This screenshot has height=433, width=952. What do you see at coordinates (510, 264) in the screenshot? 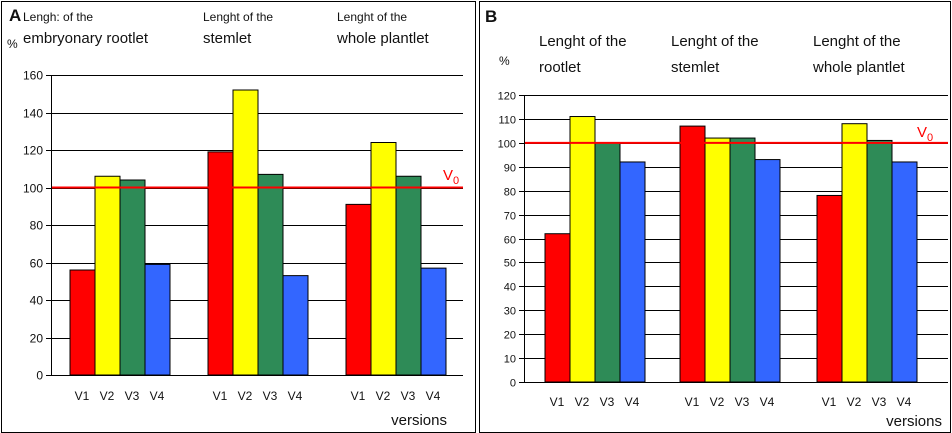
I see `y-tick-label: 50` at bounding box center [510, 264].